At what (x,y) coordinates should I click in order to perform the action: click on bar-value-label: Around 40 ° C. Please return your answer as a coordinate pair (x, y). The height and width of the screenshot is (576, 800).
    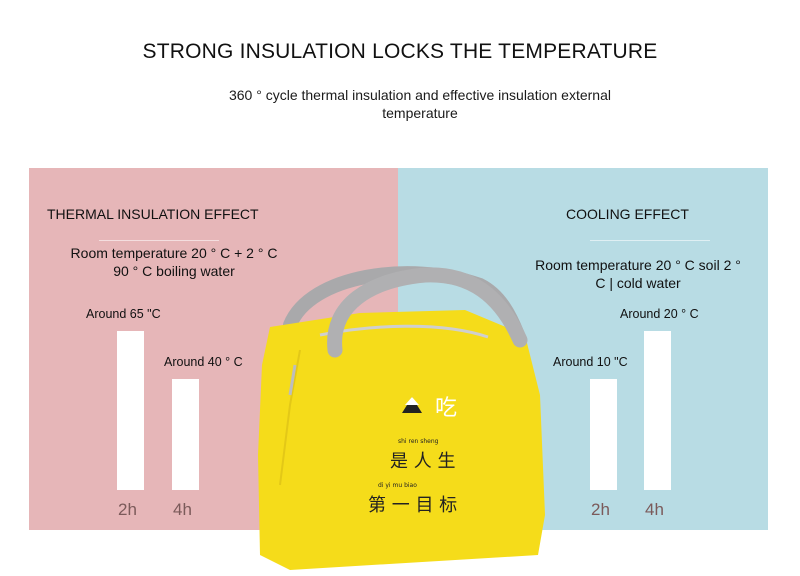
    Looking at the image, I should click on (203, 362).